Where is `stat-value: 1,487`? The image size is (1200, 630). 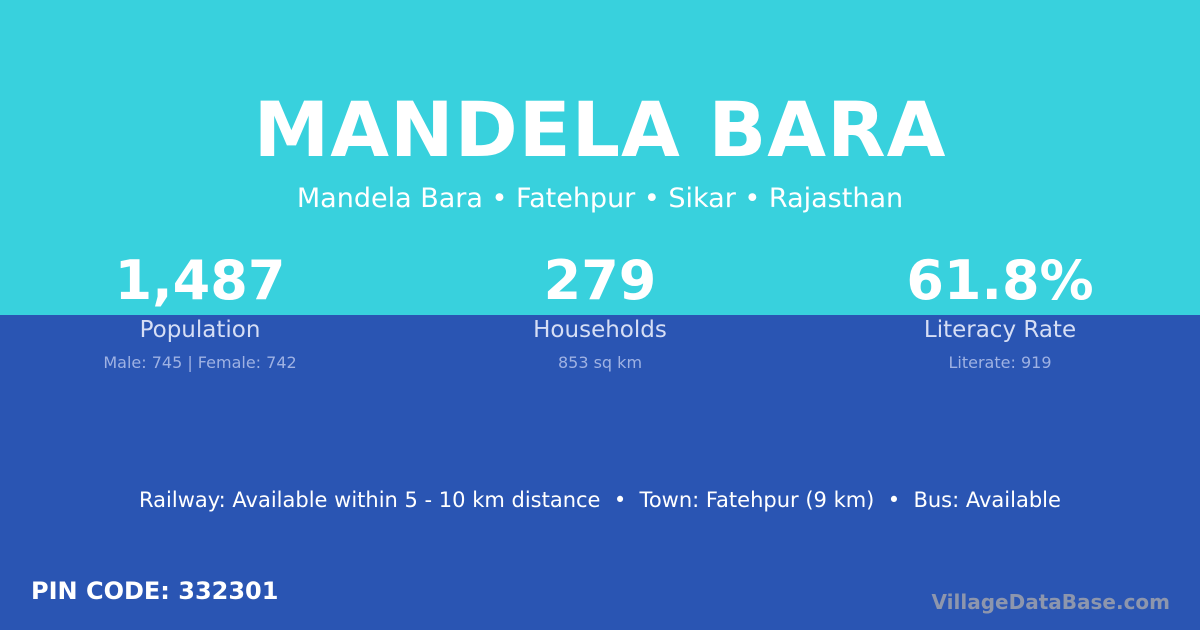
stat-value: 1,487 is located at coordinates (200, 280).